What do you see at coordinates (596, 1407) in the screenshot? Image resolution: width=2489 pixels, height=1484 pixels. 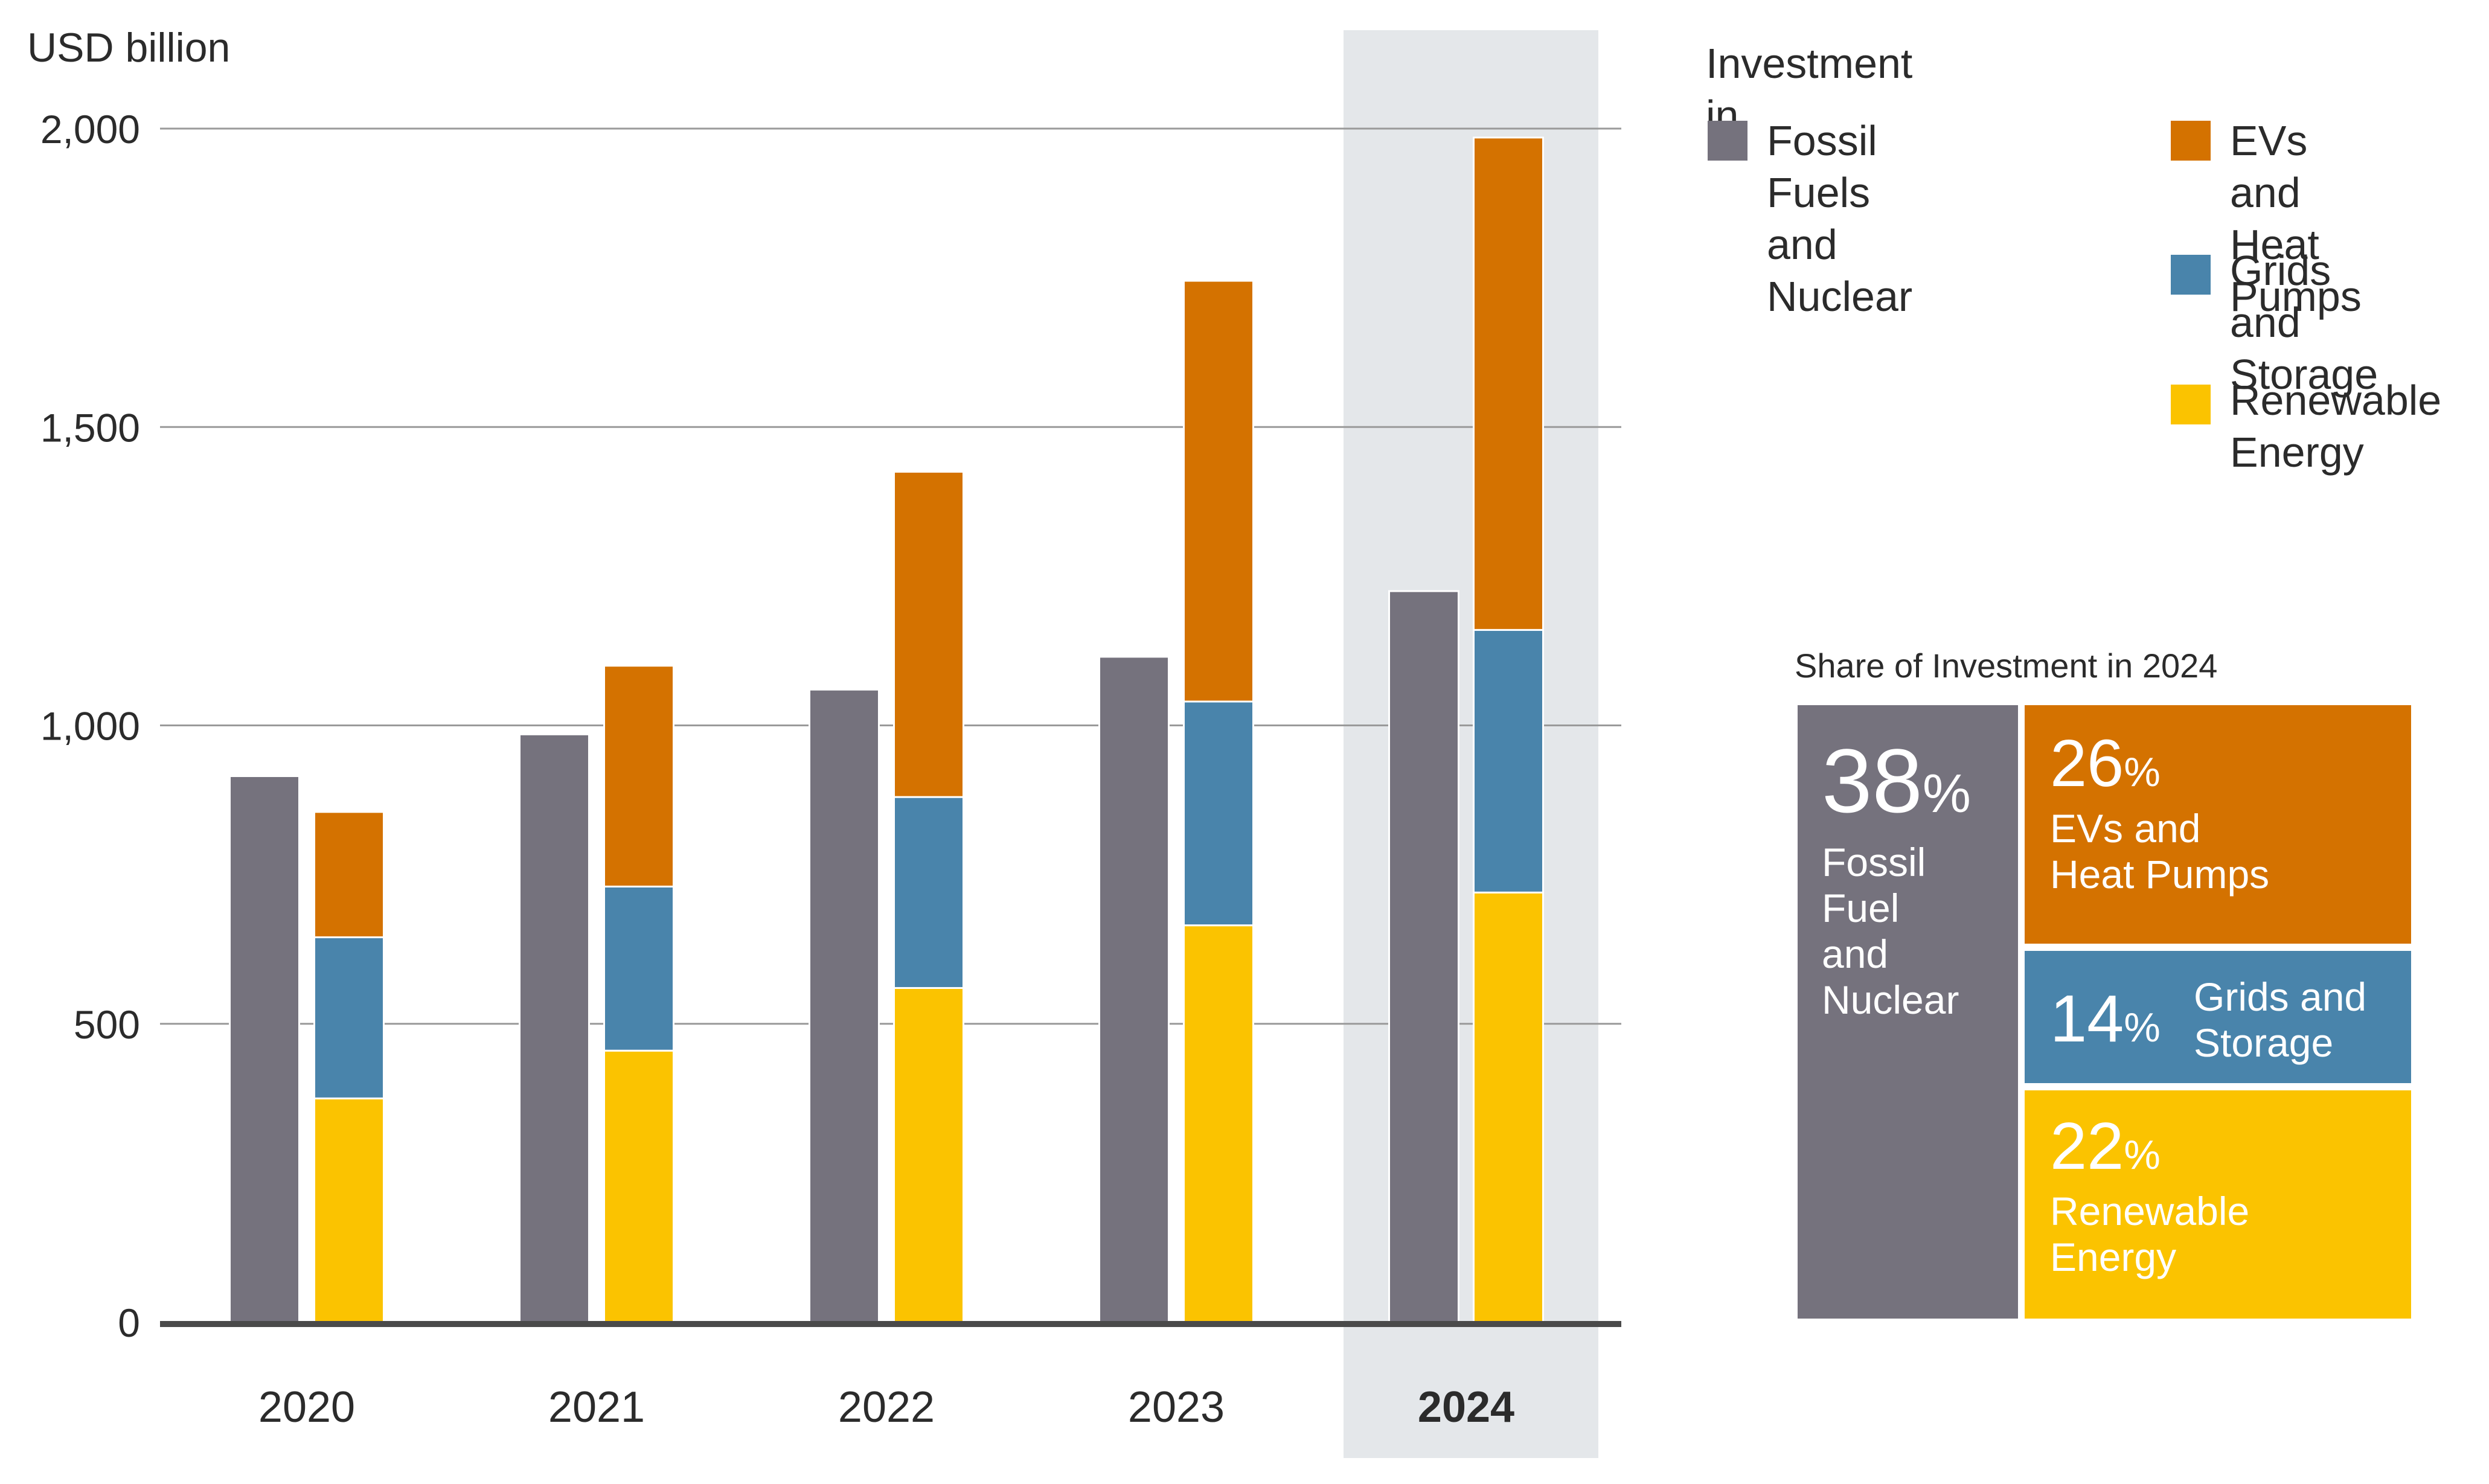 I see `x-tick-label: 2021` at bounding box center [596, 1407].